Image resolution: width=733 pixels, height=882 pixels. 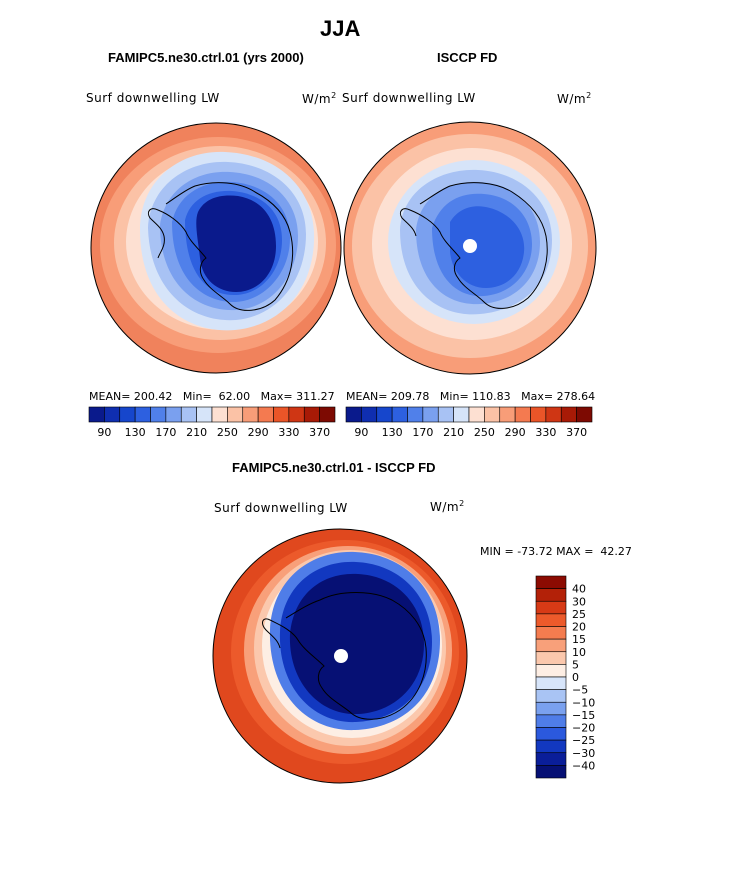 I want to click on panel3-colorbar-tick-label: −15, so click(x=583, y=715).